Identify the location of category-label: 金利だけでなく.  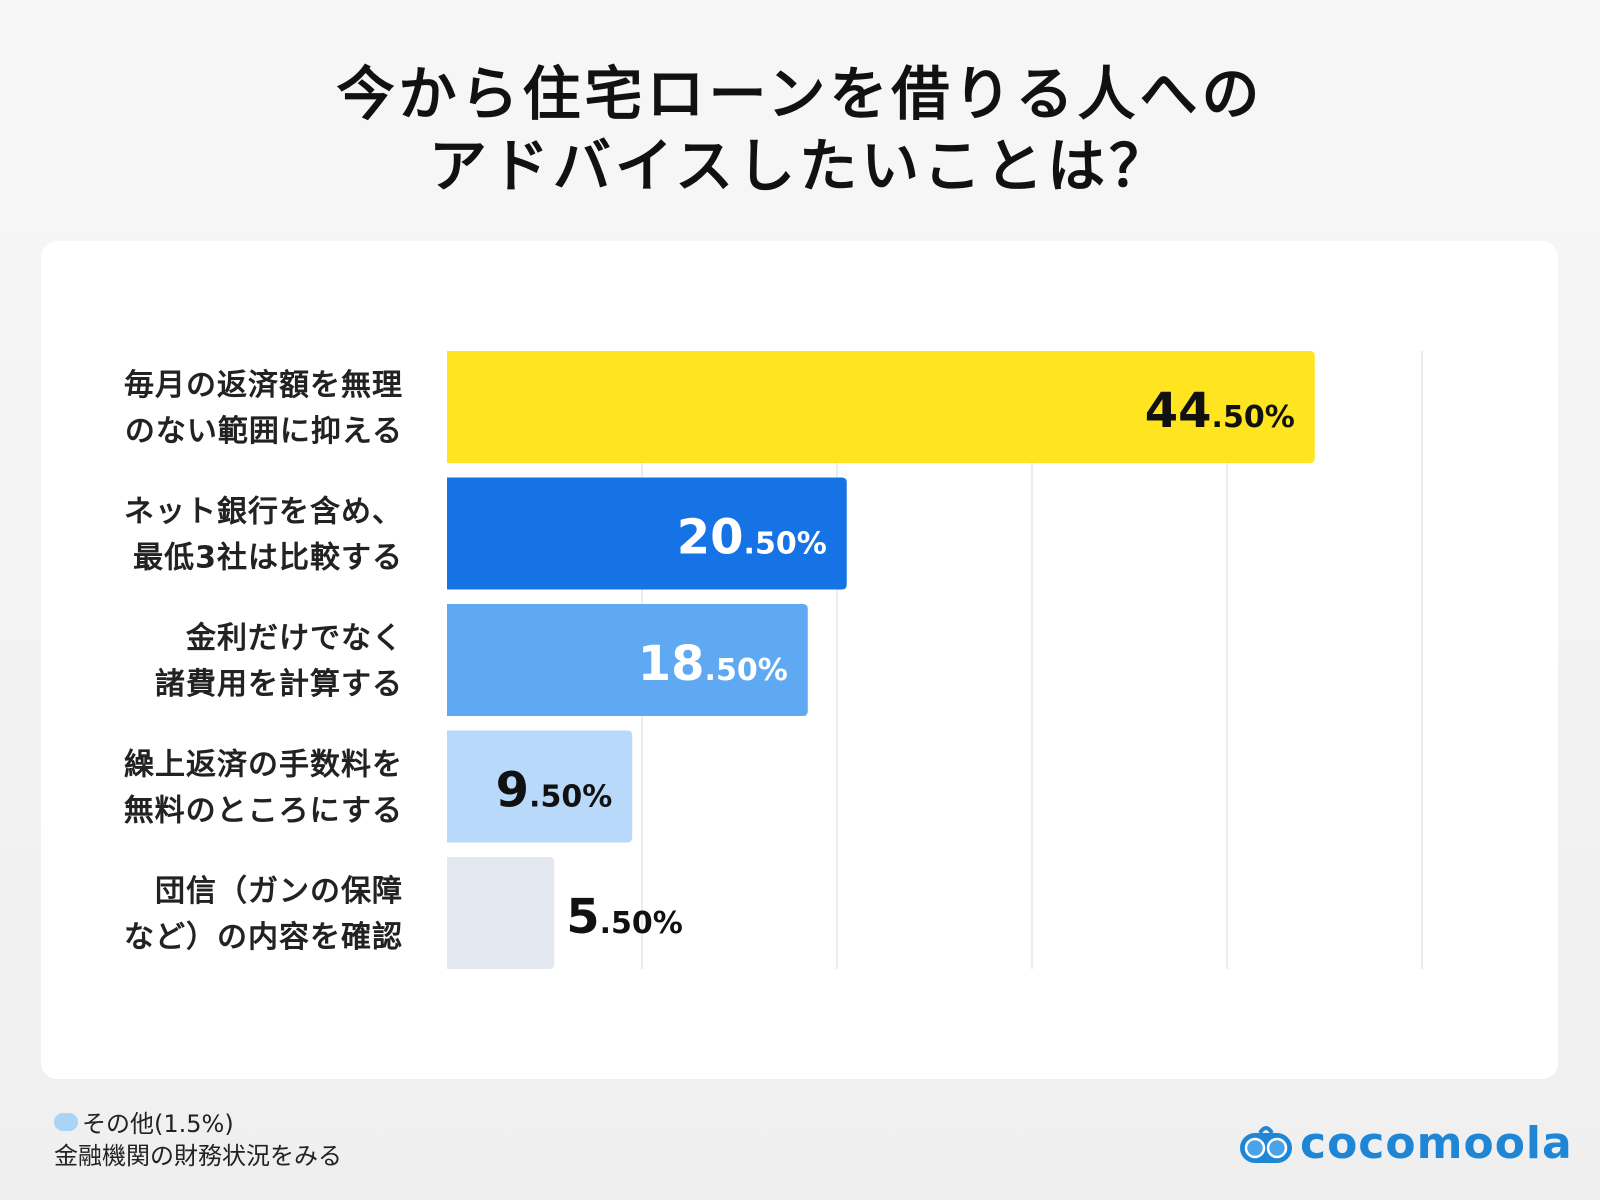
(294, 638).